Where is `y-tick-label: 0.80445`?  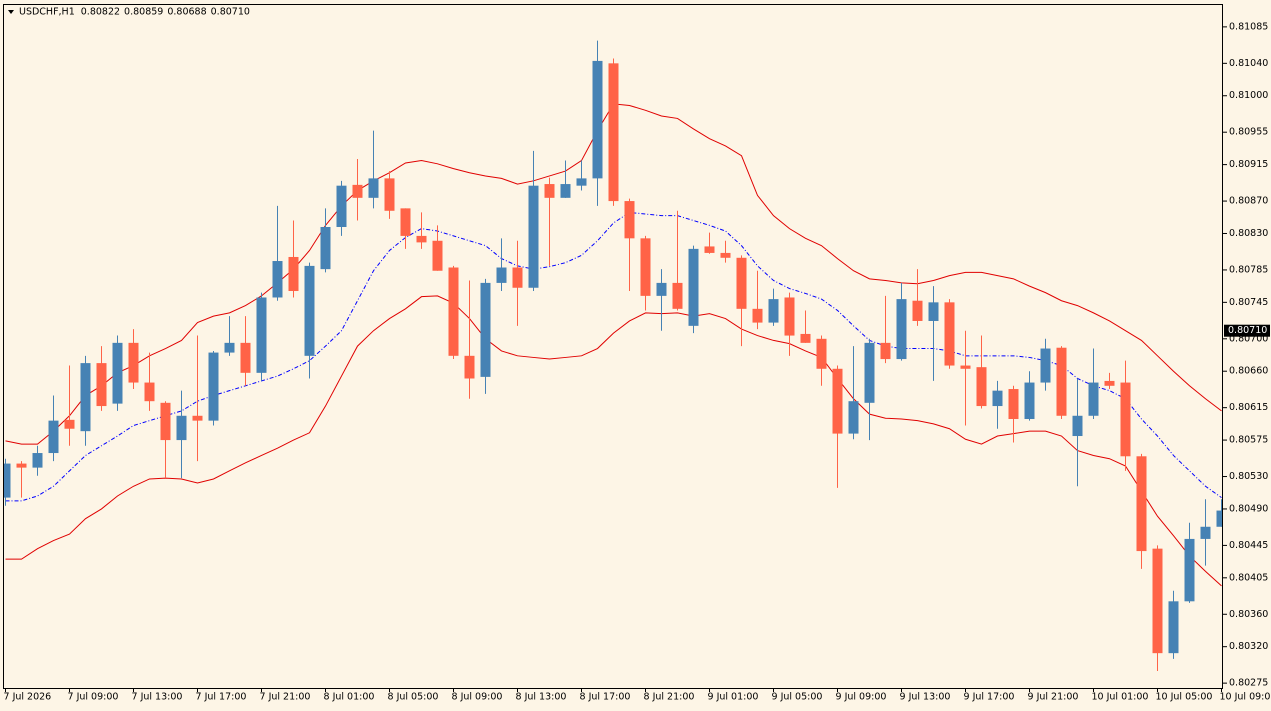 y-tick-label: 0.80445 is located at coordinates (1248, 545).